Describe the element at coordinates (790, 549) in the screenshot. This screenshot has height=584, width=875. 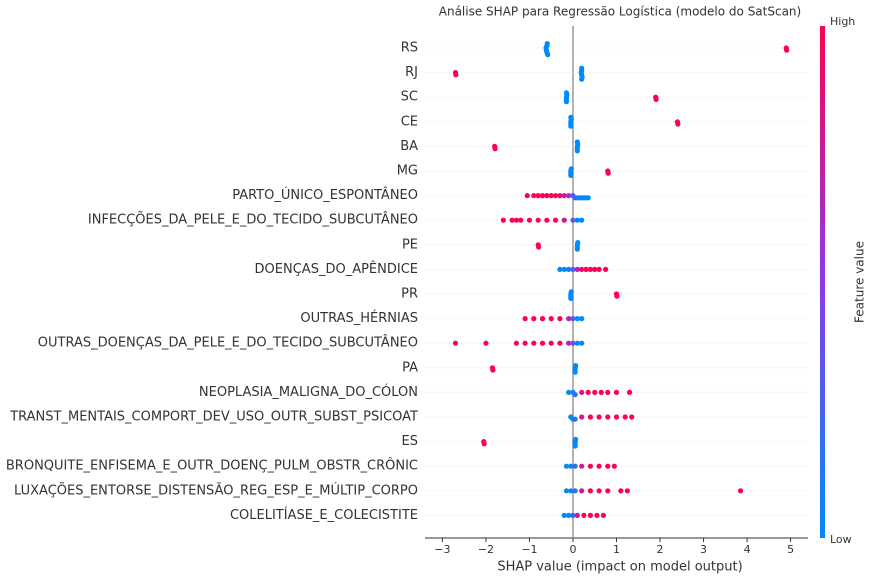
I see `x-tick-label: 5` at that location.